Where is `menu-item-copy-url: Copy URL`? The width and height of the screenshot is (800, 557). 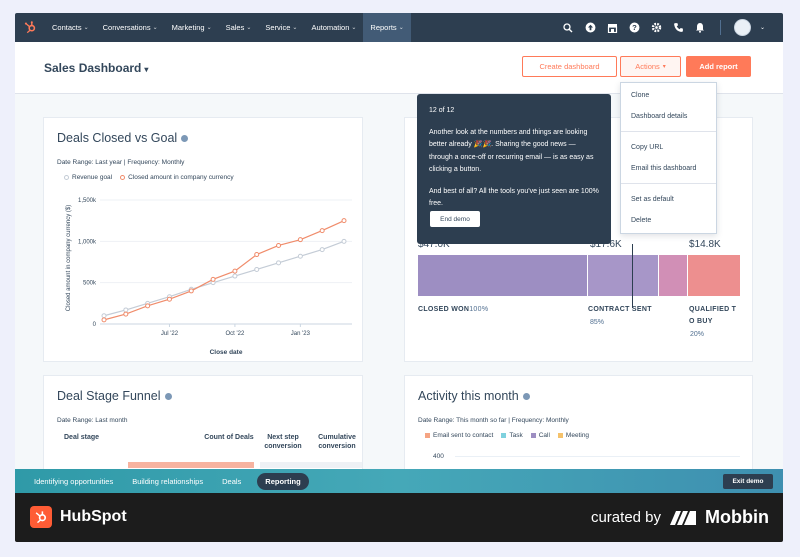
menu-item-copy-url: Copy URL is located at coordinates (647, 147).